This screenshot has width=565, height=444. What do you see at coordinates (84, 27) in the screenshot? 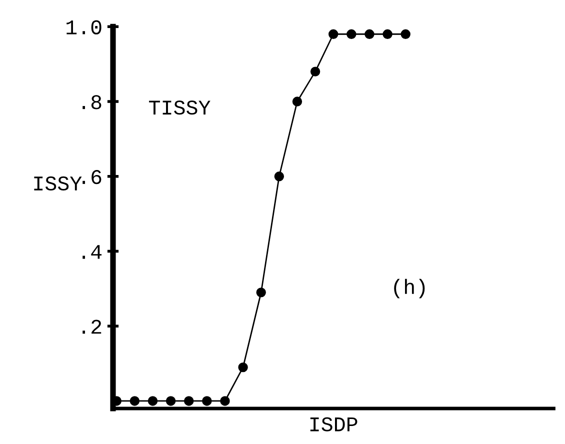
I see `y-tick-label: 1.0` at bounding box center [84, 27].